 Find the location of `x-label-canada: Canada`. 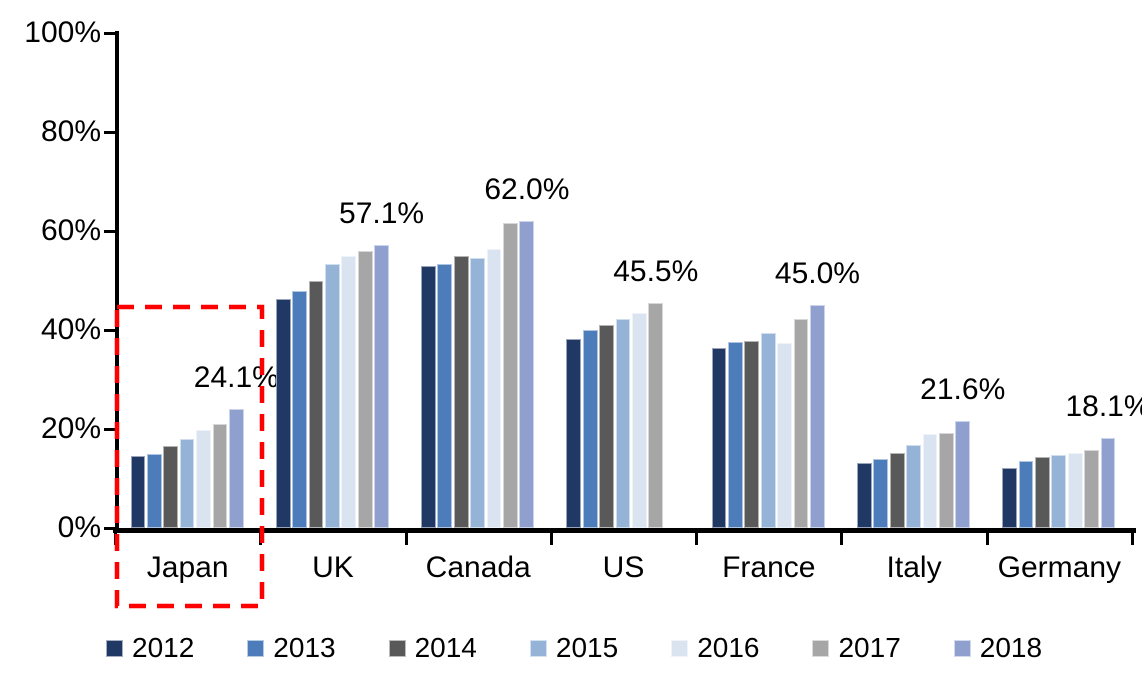

x-label-canada: Canada is located at coordinates (478, 567).